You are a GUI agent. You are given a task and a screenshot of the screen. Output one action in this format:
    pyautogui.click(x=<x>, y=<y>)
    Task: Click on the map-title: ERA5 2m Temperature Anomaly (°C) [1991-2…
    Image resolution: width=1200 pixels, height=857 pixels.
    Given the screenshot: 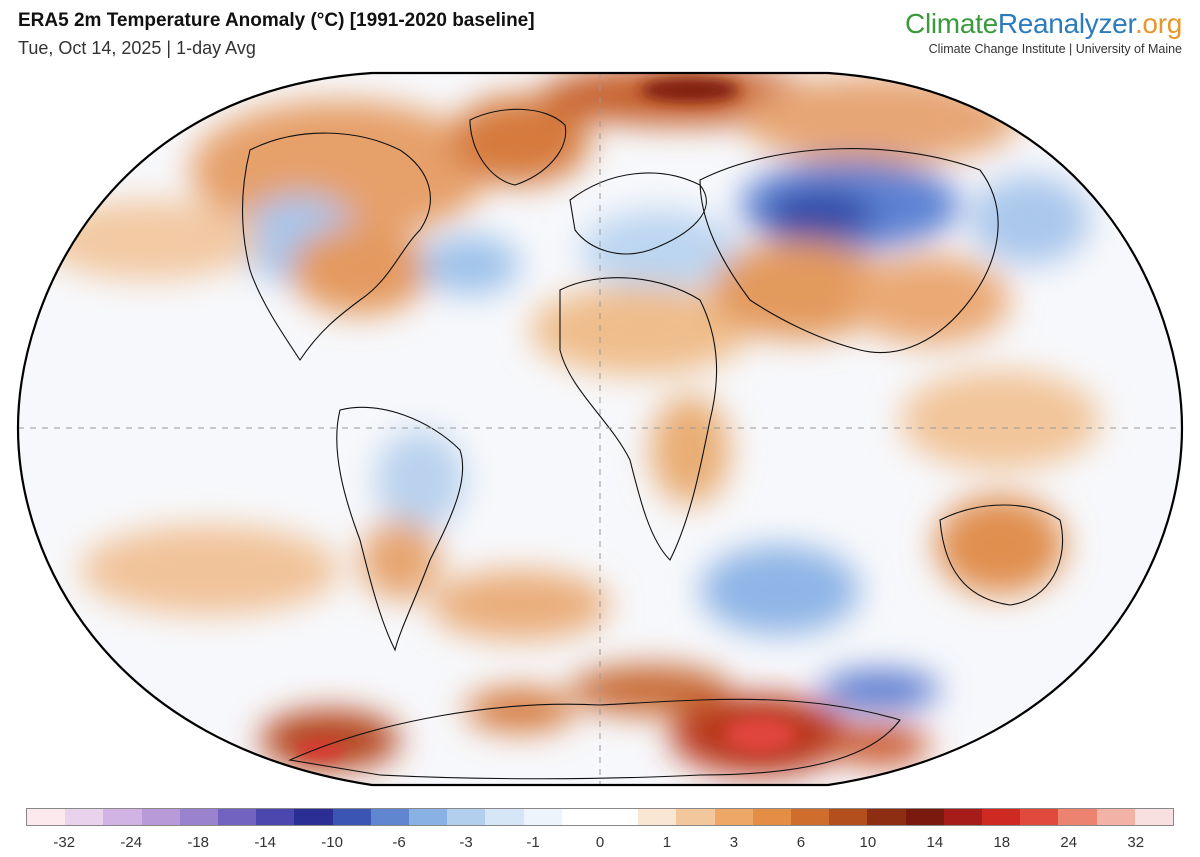 What is the action you would take?
    pyautogui.click(x=276, y=20)
    